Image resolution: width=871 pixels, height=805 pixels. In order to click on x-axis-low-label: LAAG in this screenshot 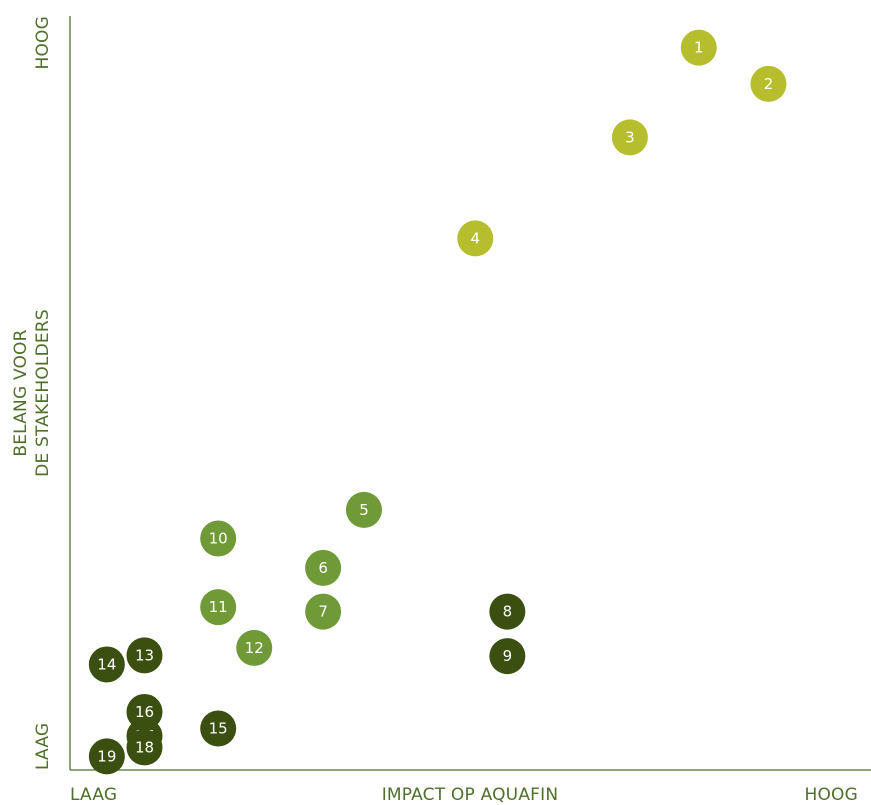, I will do `click(93, 795)`.